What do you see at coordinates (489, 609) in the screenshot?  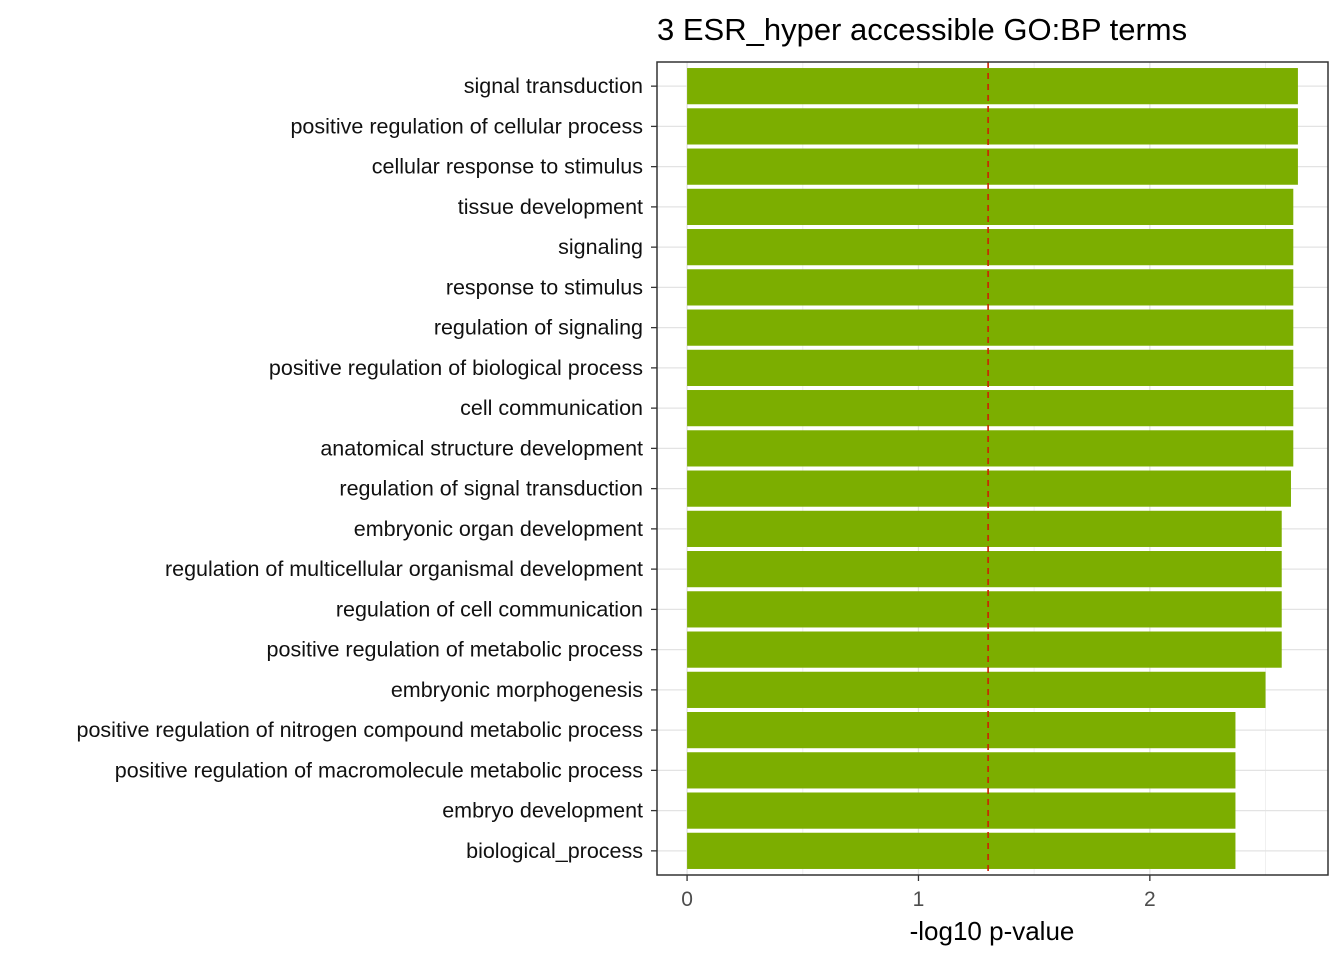 I see `y-tick-label: regulation of cell communication` at bounding box center [489, 609].